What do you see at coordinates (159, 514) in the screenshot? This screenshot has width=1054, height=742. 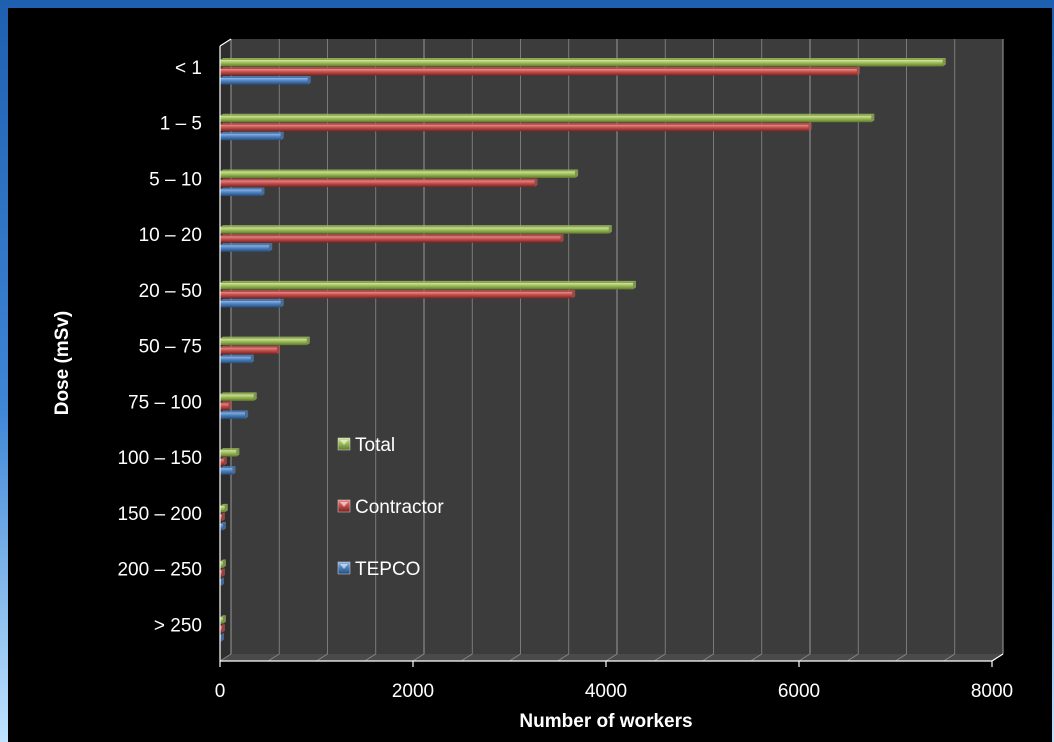 I see `y-tick-label: 150 – 200` at bounding box center [159, 514].